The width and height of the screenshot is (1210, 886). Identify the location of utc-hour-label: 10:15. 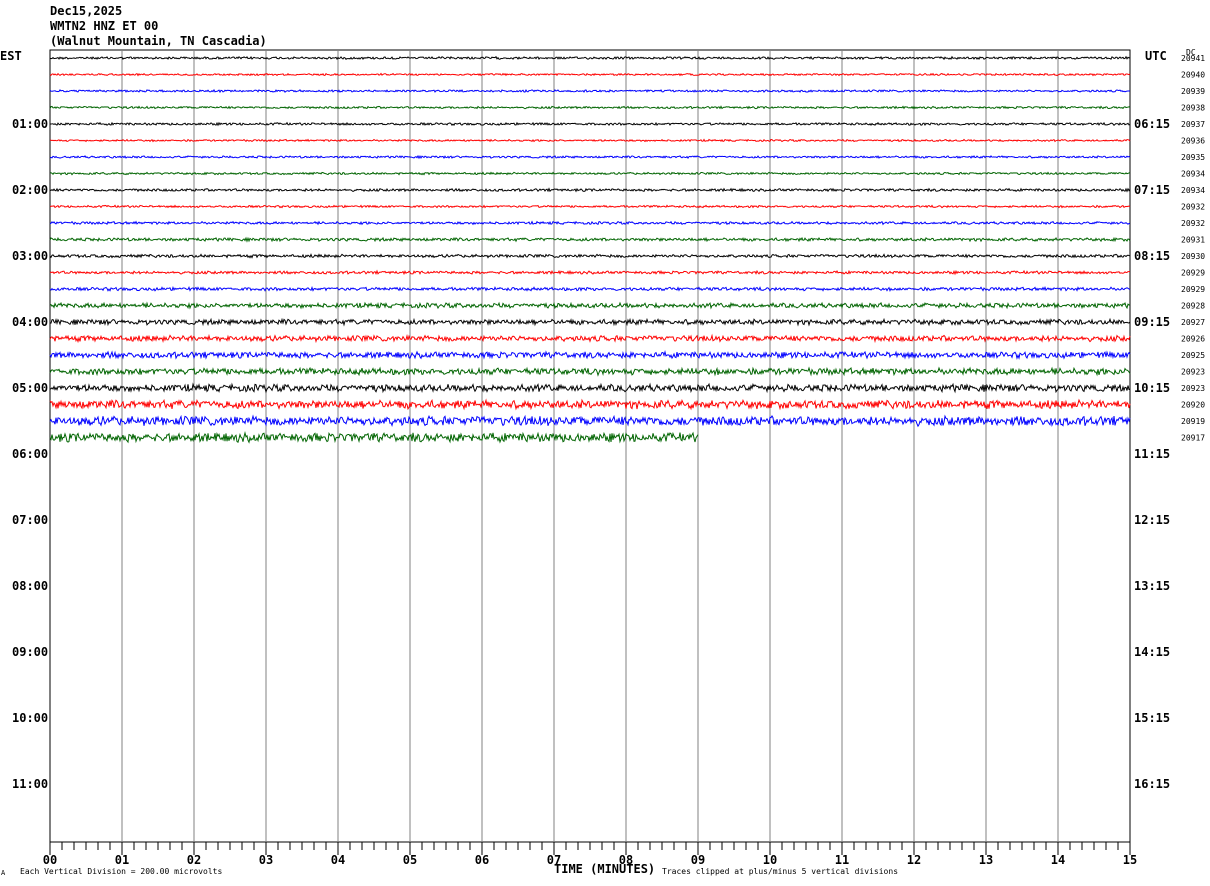
(1152, 388).